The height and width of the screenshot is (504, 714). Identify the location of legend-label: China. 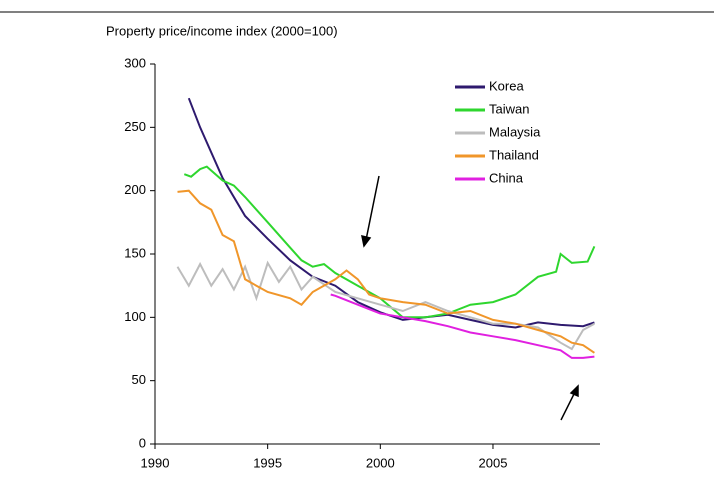
(506, 177).